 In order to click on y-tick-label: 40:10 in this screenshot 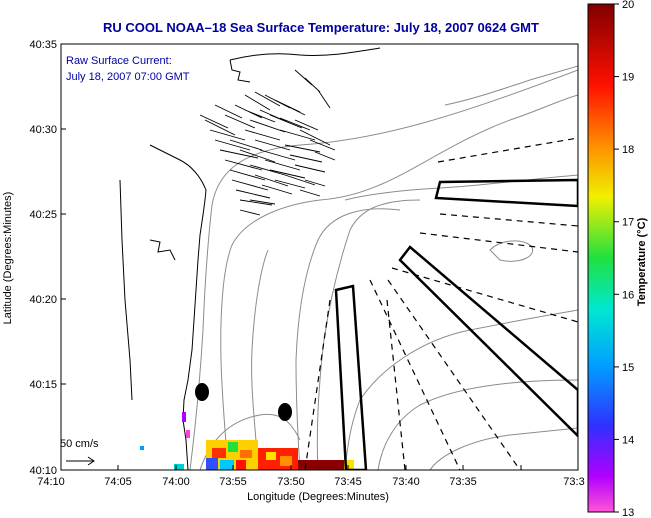, I will do `click(43, 471)`.